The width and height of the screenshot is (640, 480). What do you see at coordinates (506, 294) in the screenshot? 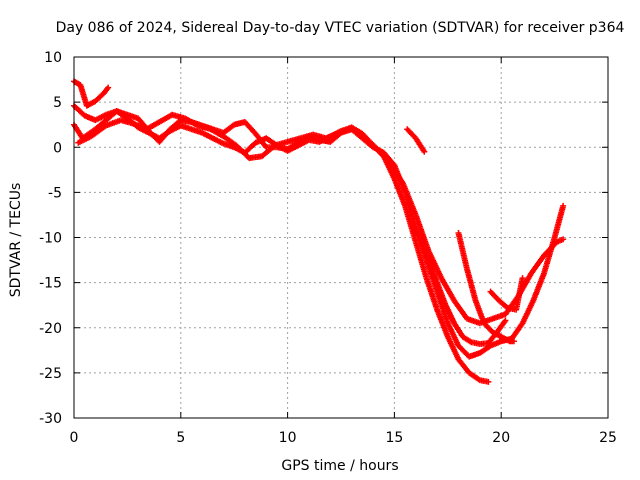
I see `series-track-h` at bounding box center [506, 294].